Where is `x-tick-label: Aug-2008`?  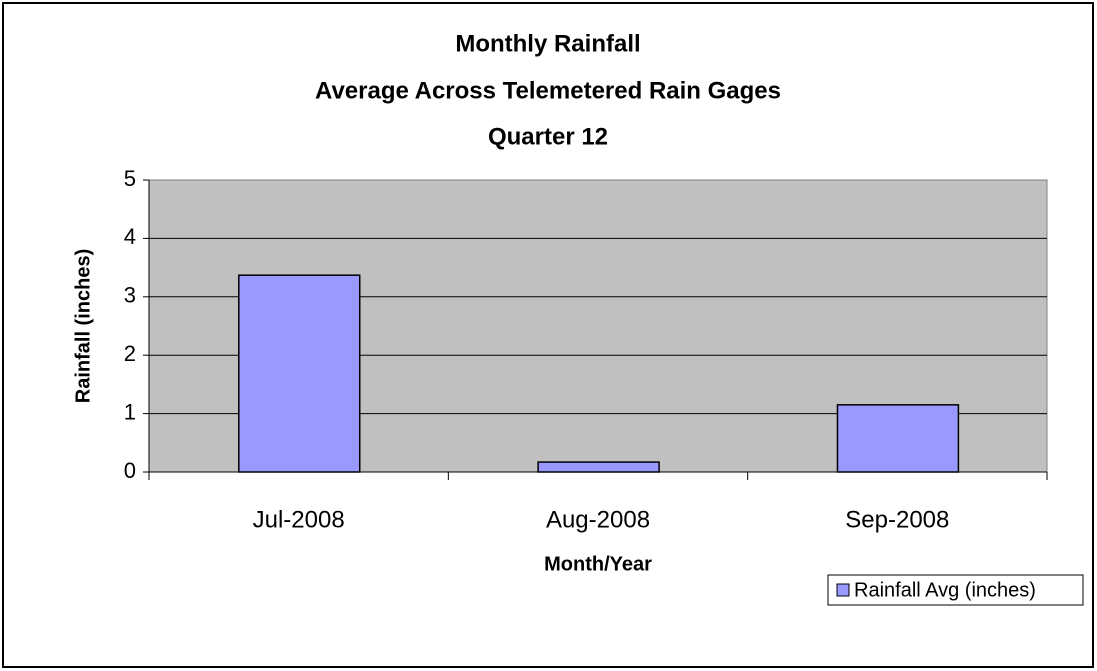 x-tick-label: Aug-2008 is located at coordinates (598, 519).